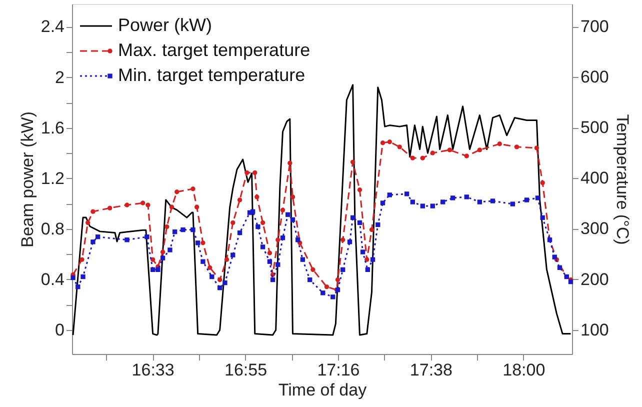  I want to click on legend-label: Max. target temperature, so click(214, 50).